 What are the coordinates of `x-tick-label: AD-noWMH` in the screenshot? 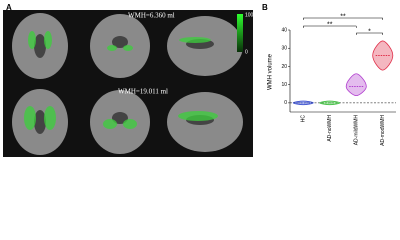 It's located at (330, 128).